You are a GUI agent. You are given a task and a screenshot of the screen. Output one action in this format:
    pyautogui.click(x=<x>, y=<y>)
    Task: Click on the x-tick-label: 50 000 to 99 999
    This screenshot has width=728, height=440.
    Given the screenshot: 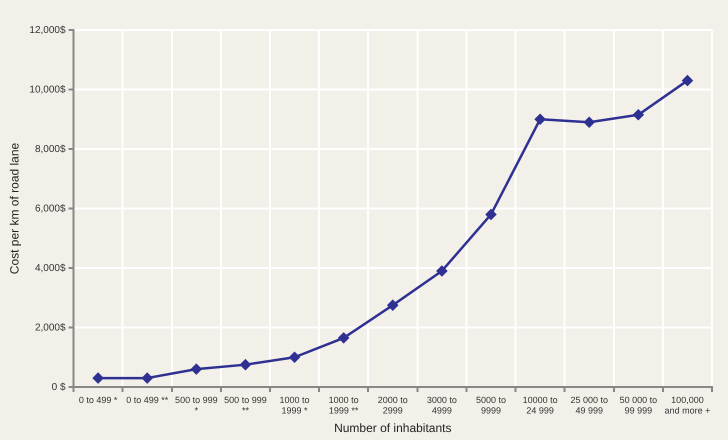 What is the action you would take?
    pyautogui.click(x=639, y=405)
    